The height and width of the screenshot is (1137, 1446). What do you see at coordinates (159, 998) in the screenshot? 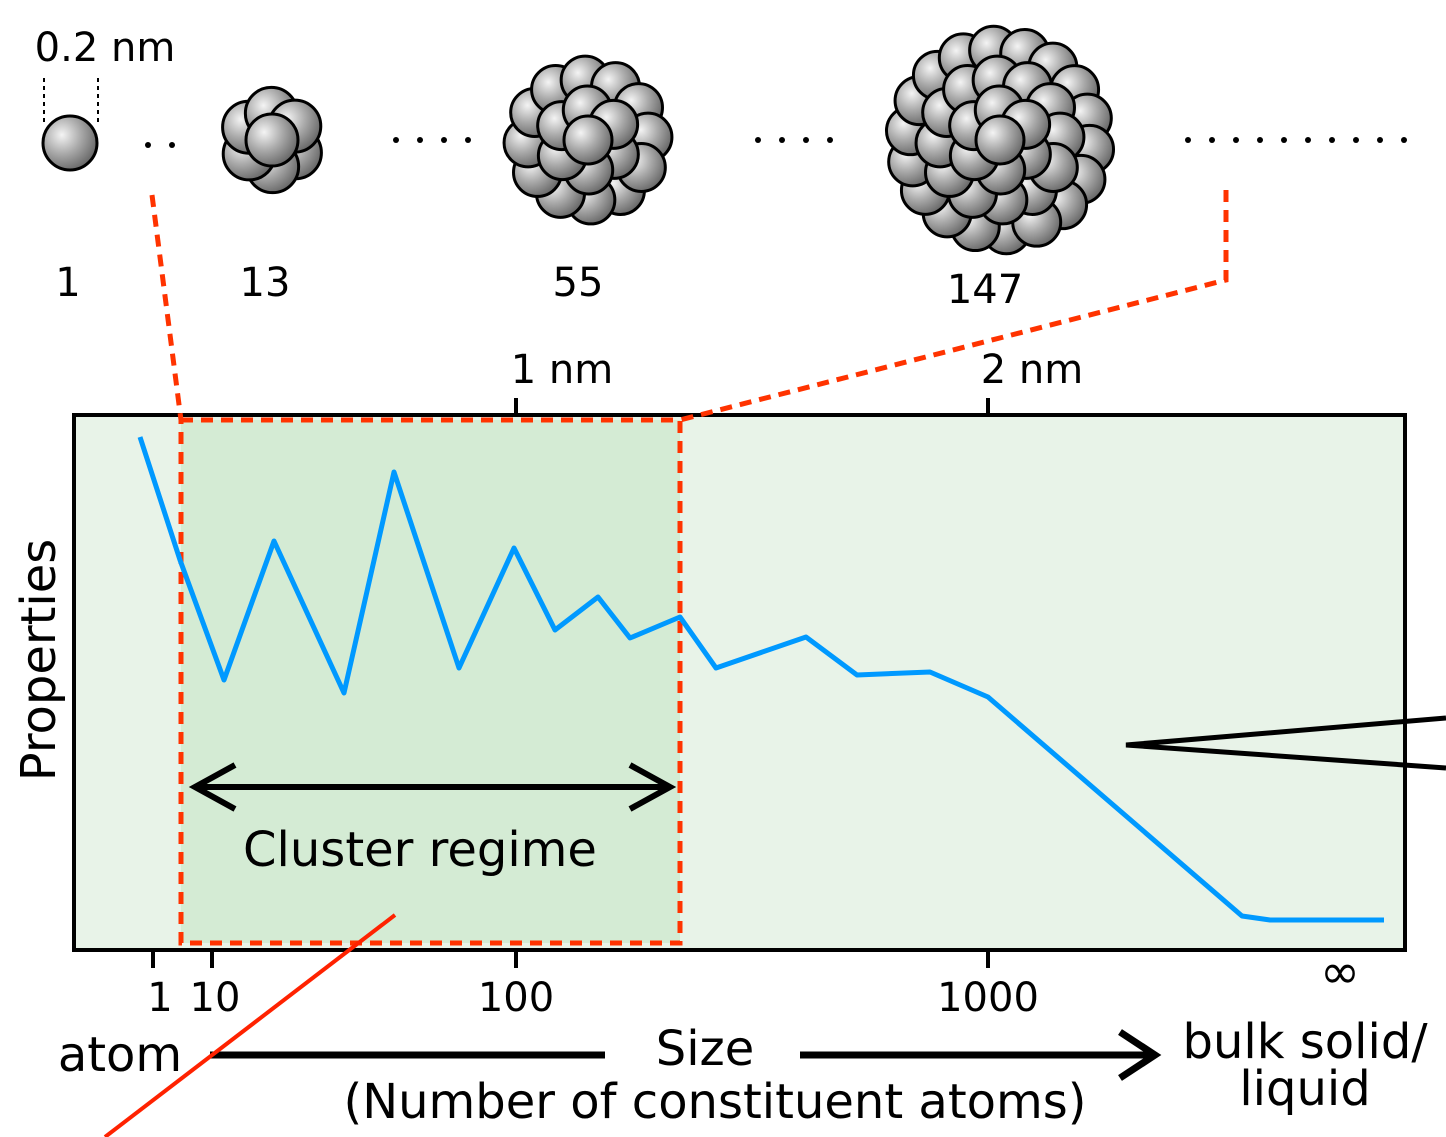
I see `bottom-tick-label: 1` at bounding box center [159, 998].